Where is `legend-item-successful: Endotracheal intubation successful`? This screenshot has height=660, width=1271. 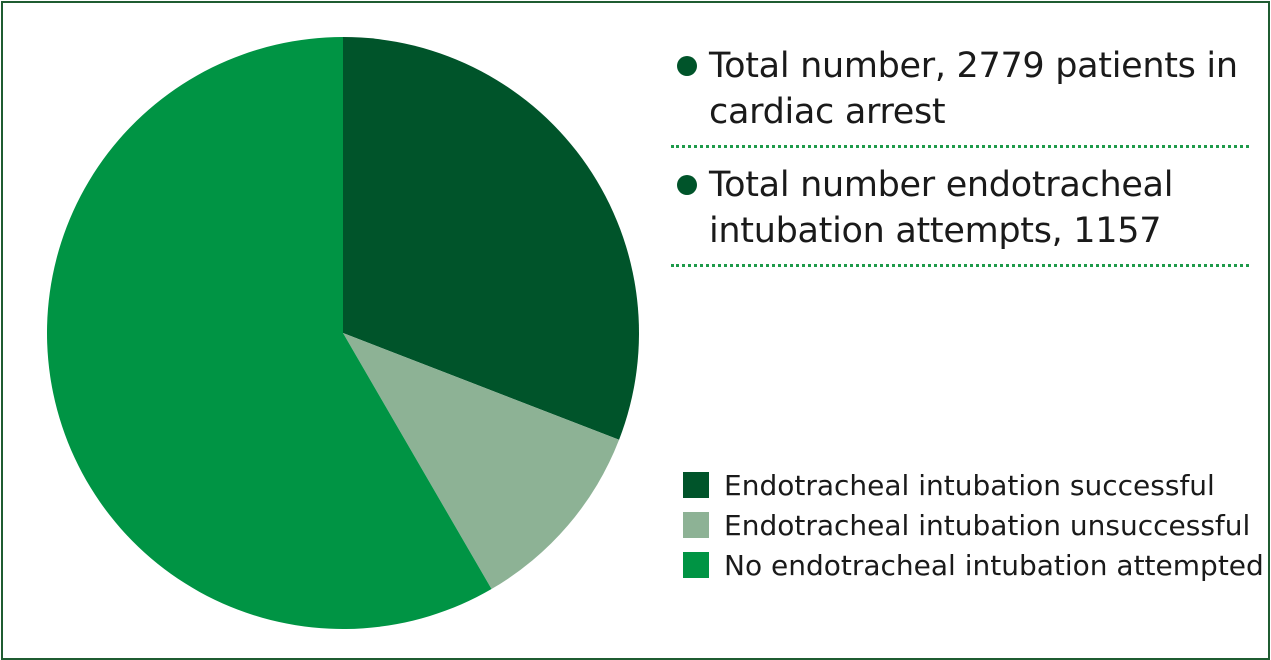 legend-item-successful: Endotracheal intubation successful is located at coordinates (973, 485).